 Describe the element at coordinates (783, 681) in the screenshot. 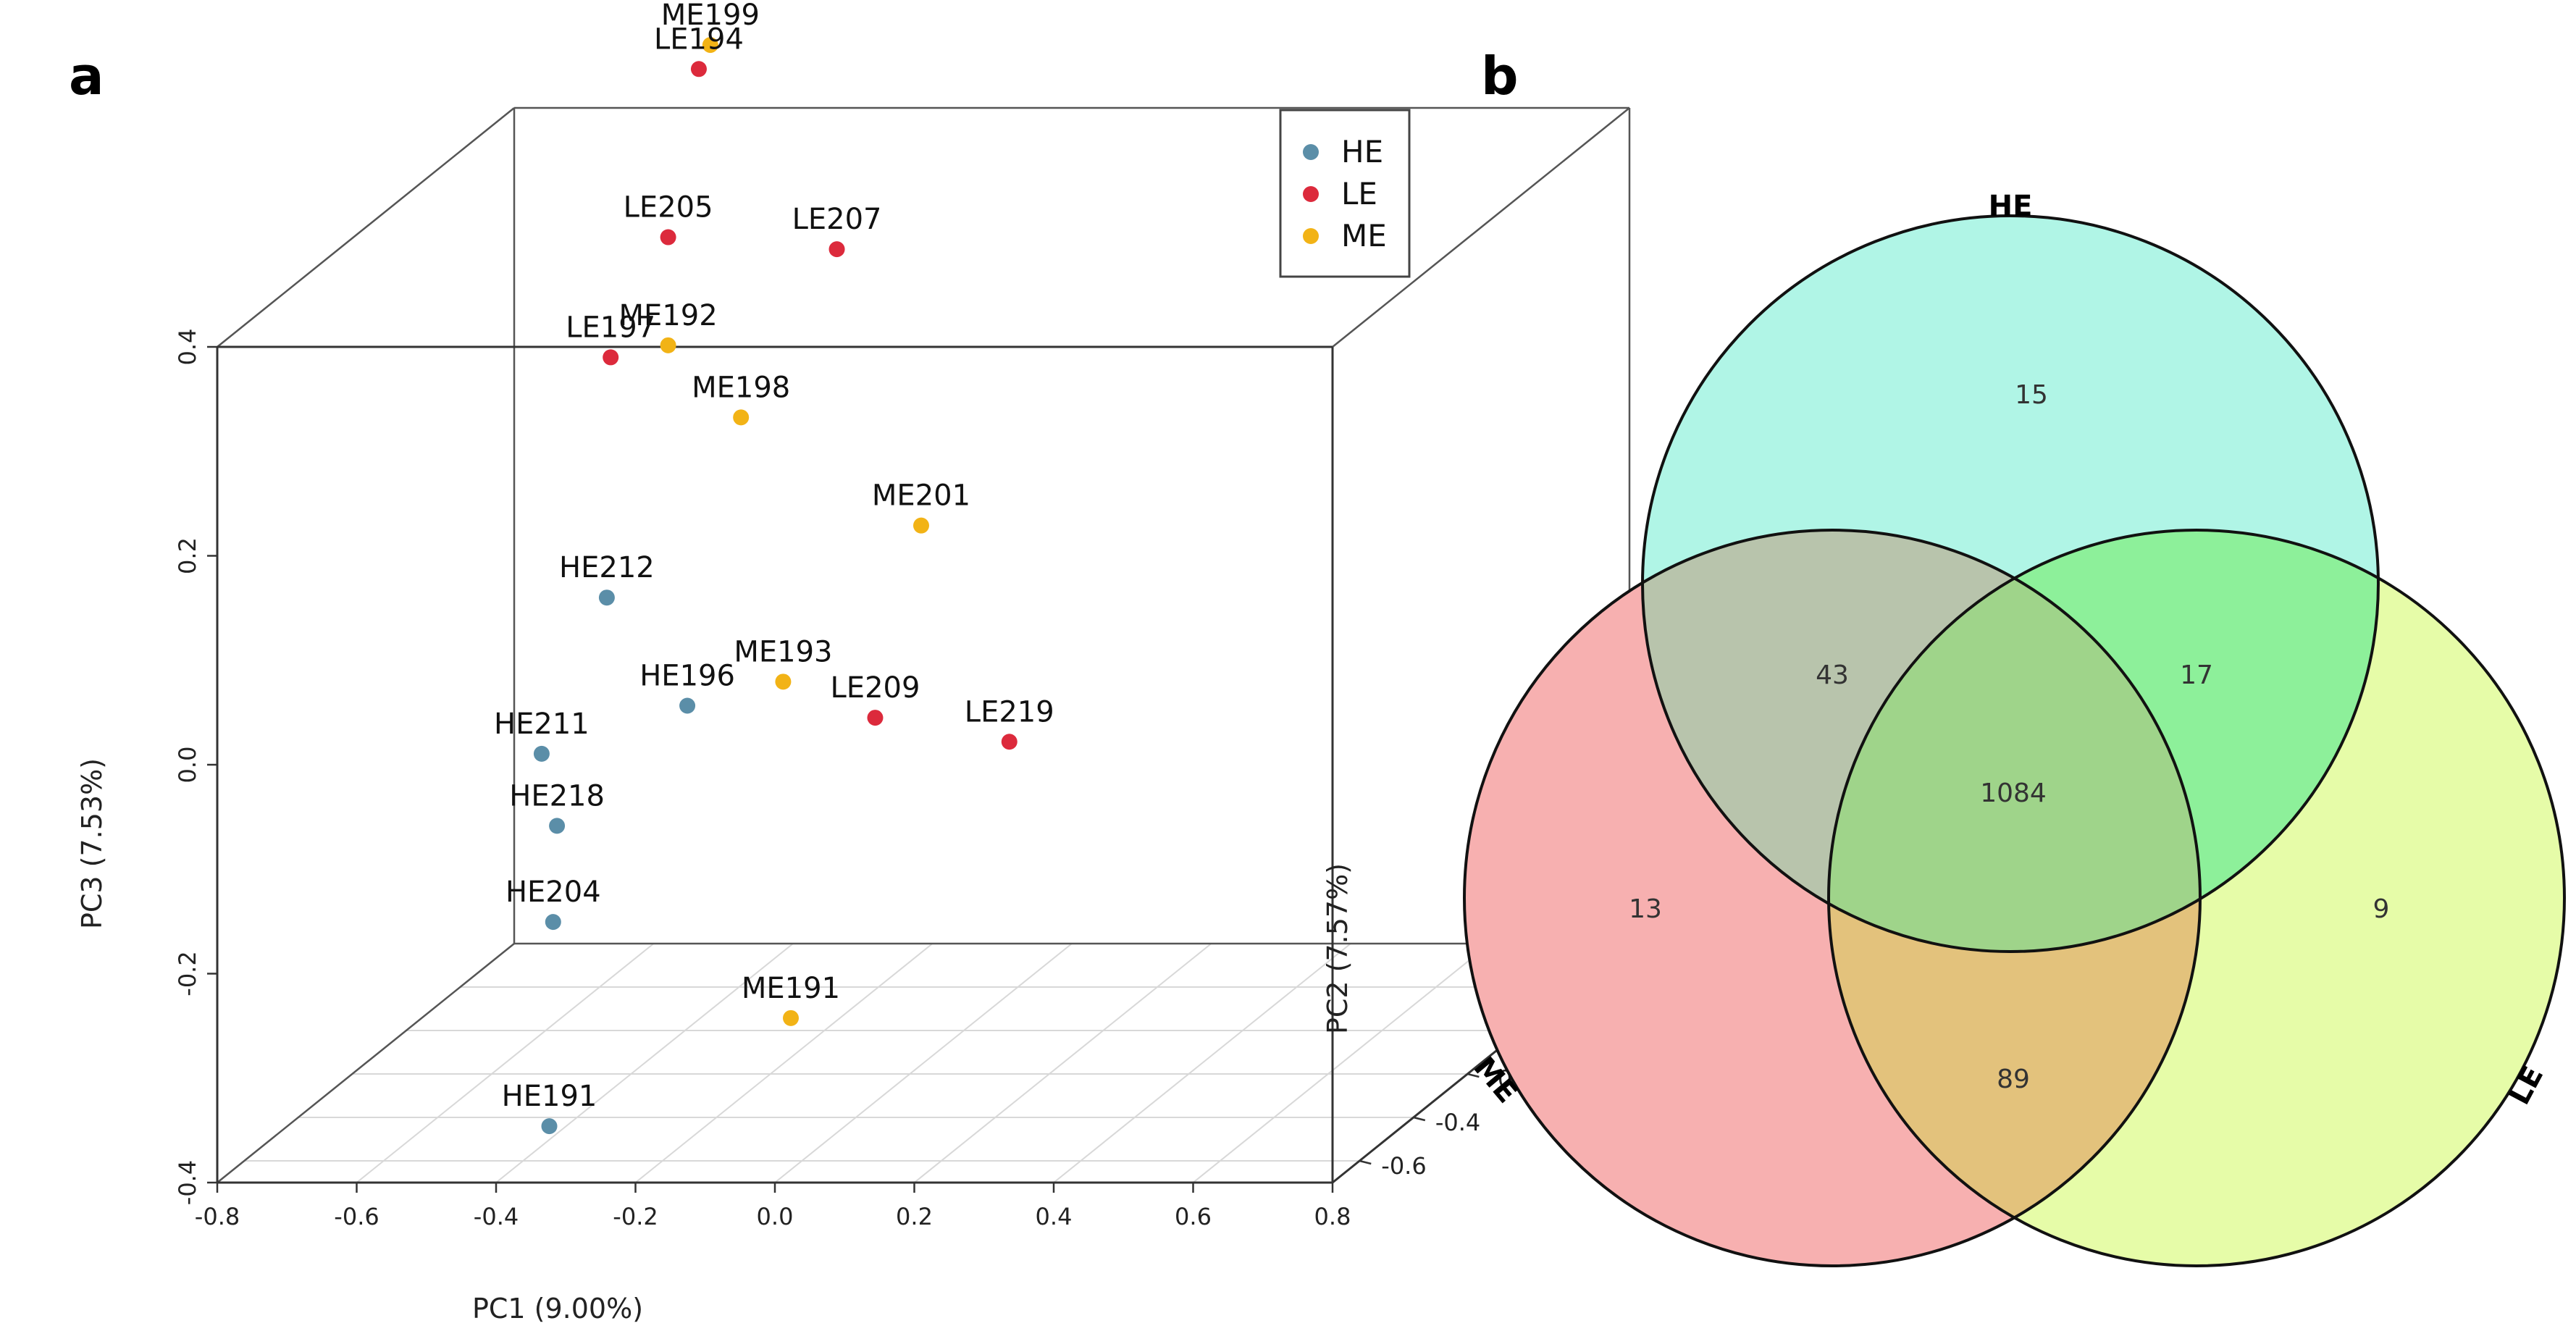

I see `point-me193` at that location.